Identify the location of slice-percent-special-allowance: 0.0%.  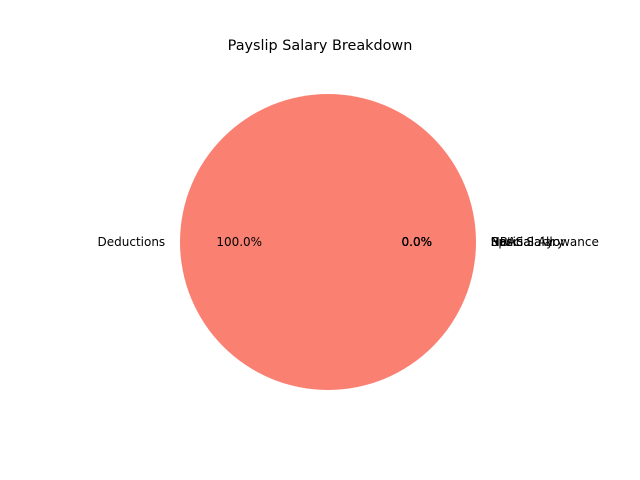
(417, 242).